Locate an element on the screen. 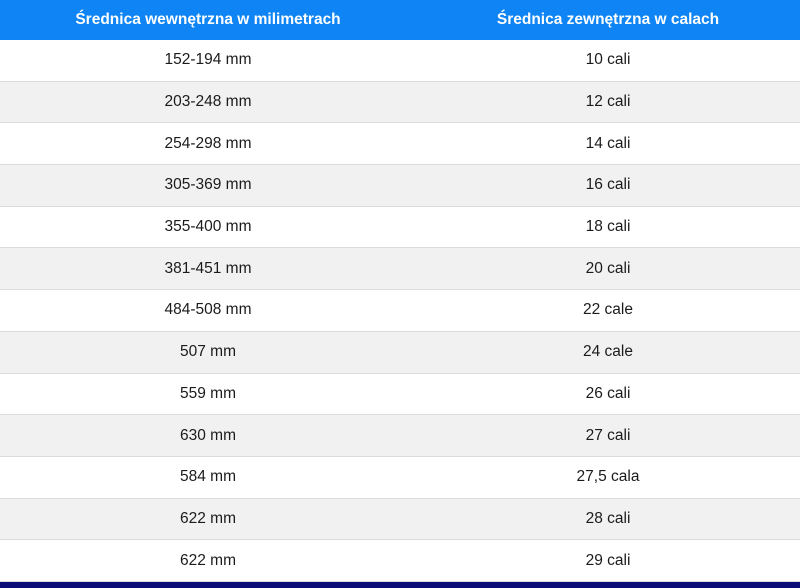 The height and width of the screenshot is (588, 800). table-row: 622 mm 28 cali is located at coordinates (400, 519).